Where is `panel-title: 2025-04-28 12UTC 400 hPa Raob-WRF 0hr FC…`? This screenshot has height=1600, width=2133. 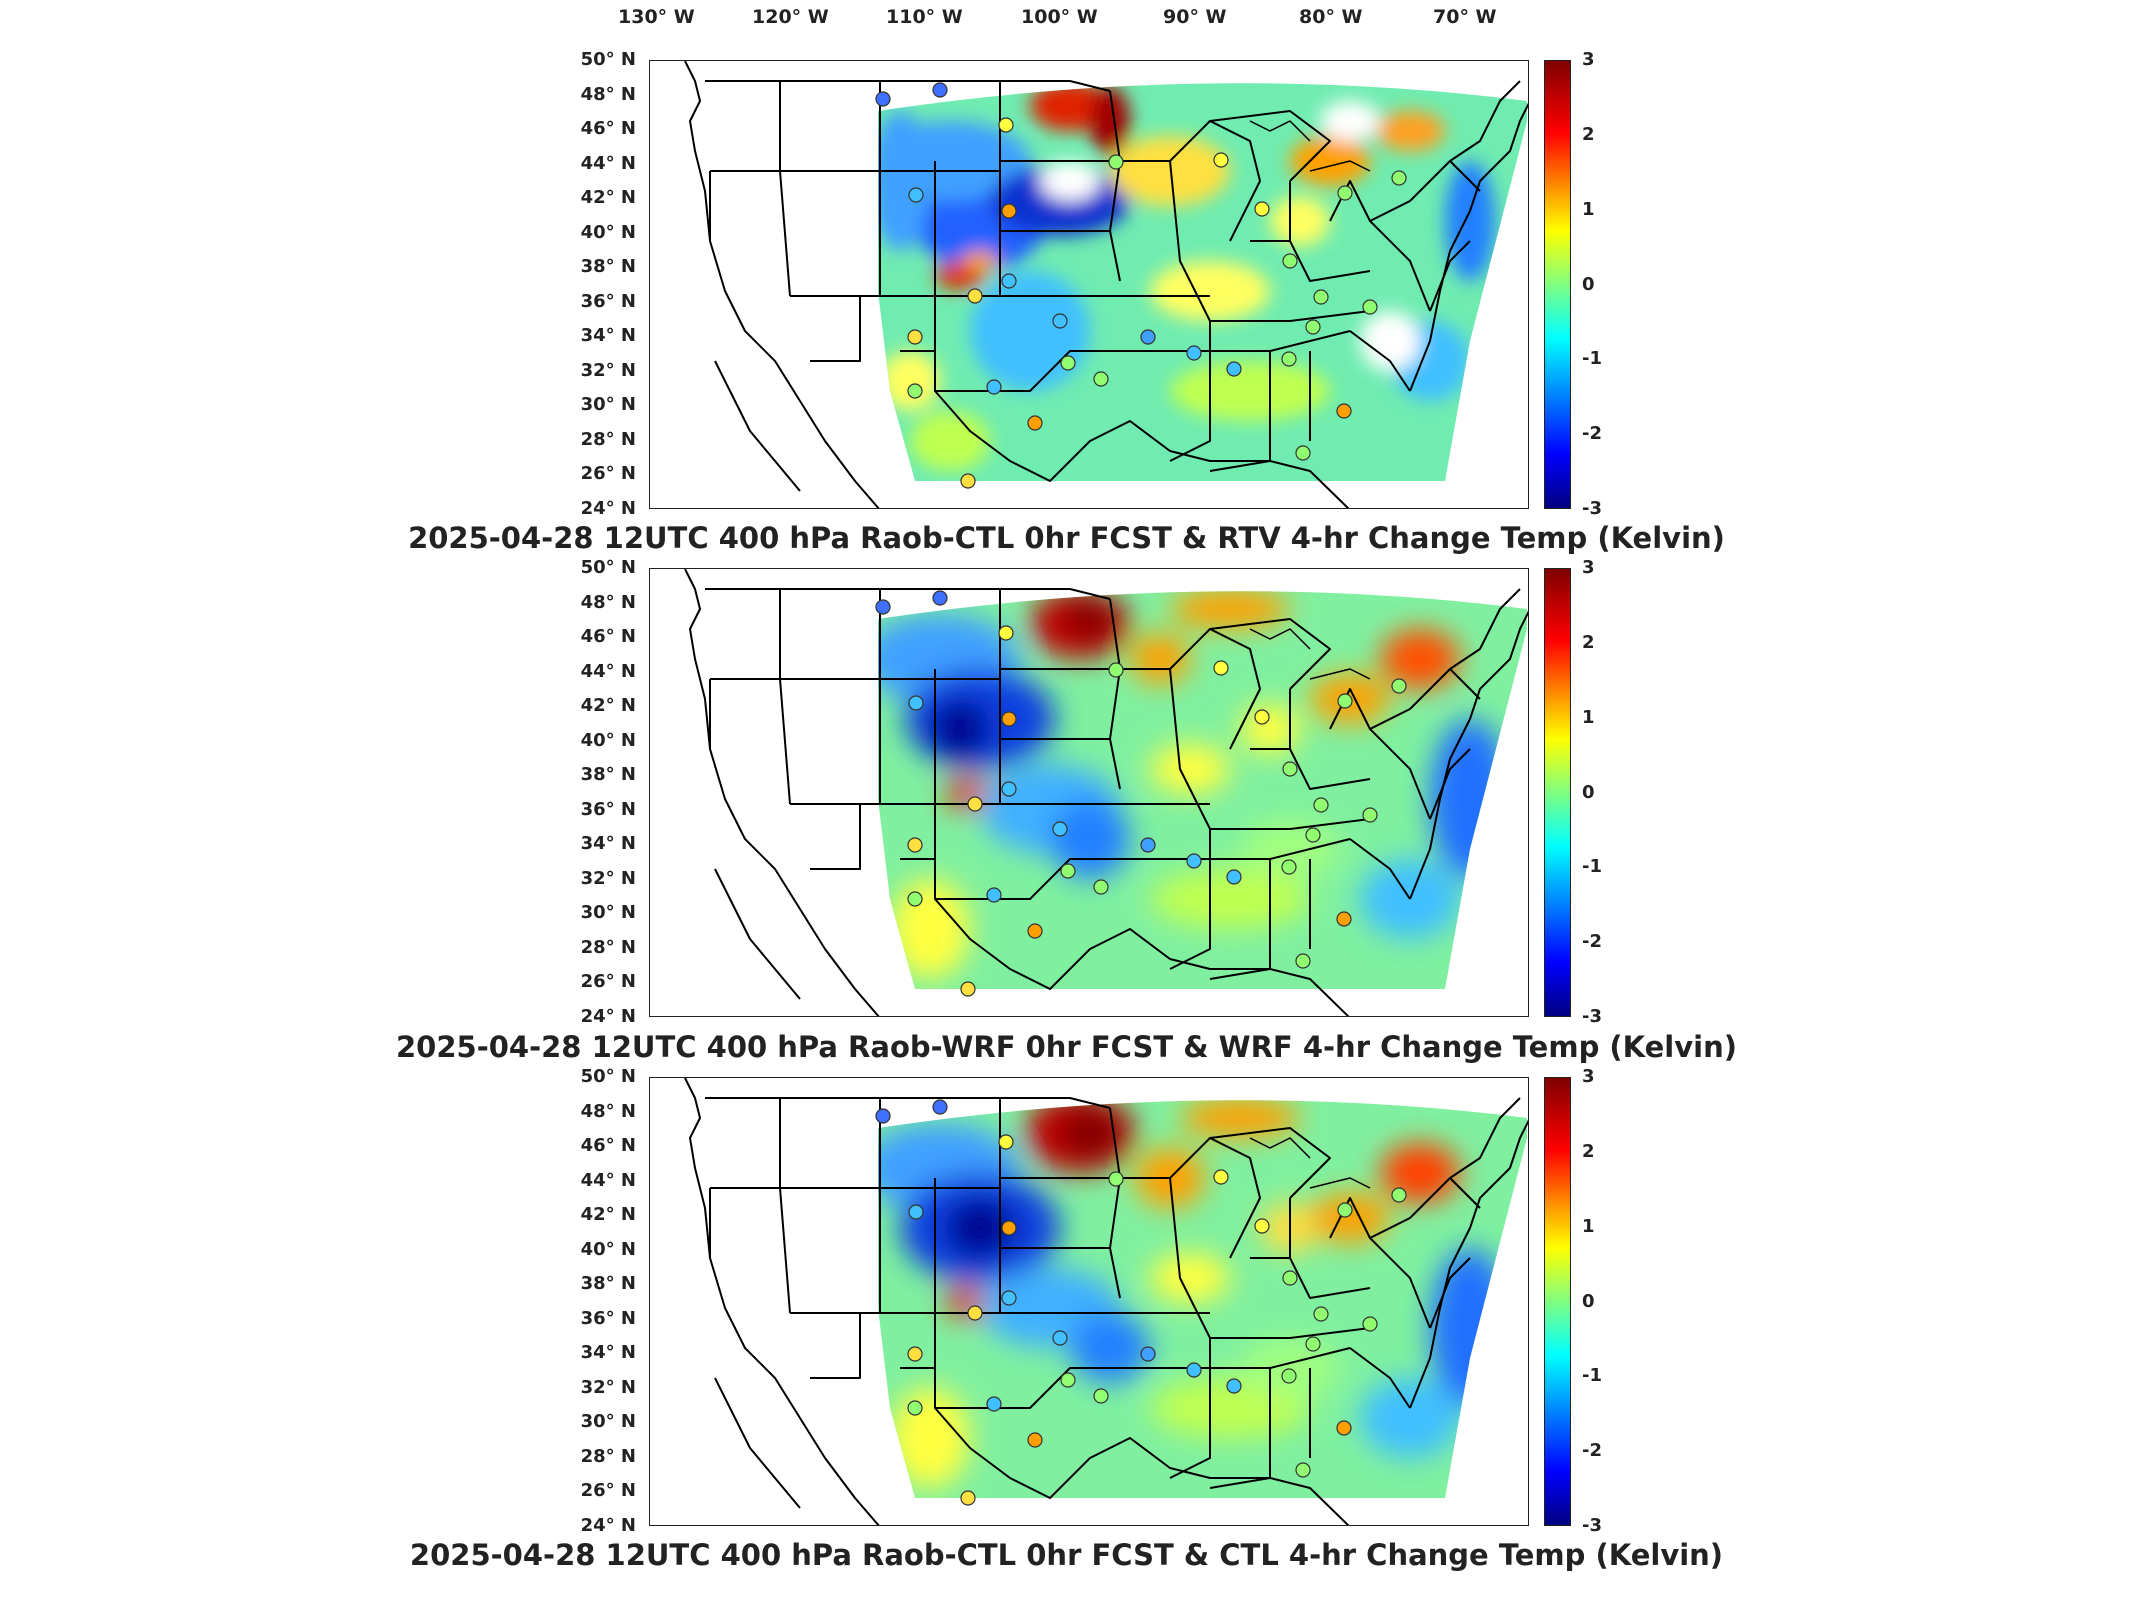
panel-title: 2025-04-28 12UTC 400 hPa Raob-WRF 0hr FC… is located at coordinates (1066, 1047).